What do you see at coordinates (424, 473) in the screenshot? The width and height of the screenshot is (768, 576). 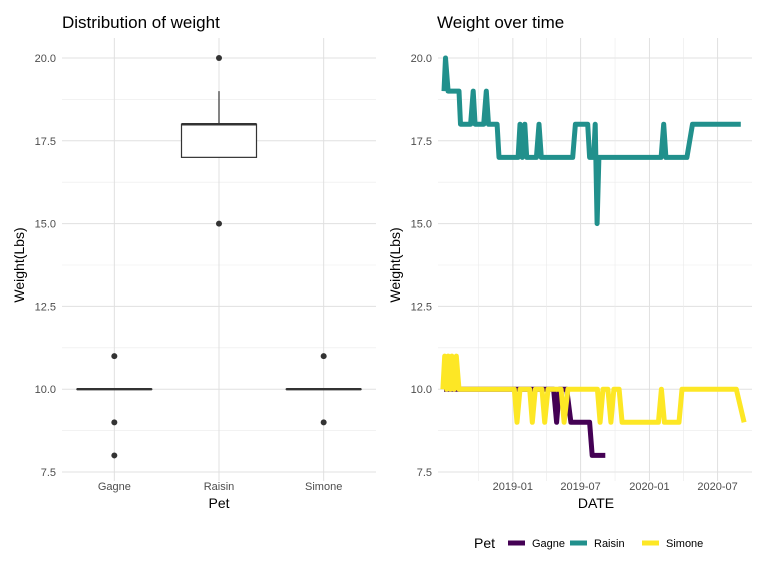 I see `right-y-tick-label: 7.5` at bounding box center [424, 473].